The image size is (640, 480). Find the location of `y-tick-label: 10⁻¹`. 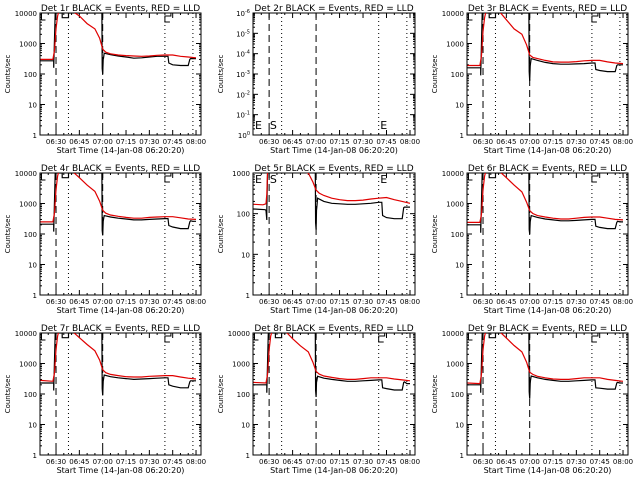

y-tick-label: 10⁻¹ is located at coordinates (243, 115).